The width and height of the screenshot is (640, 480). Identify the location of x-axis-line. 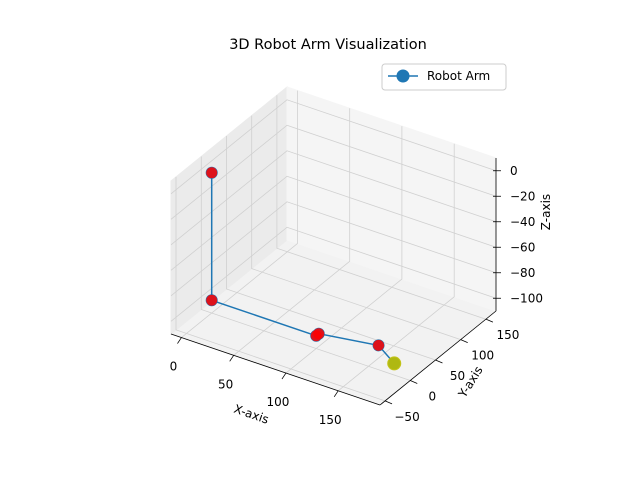
(275, 369).